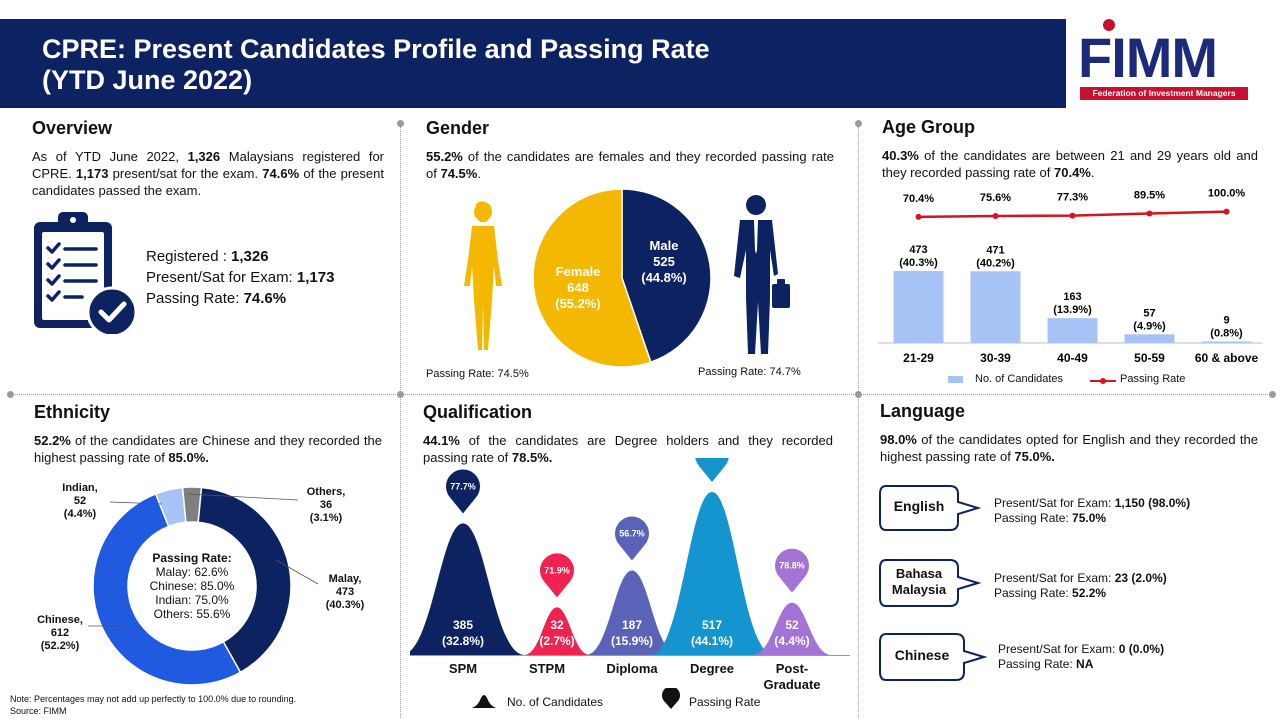 This screenshot has width=1280, height=720. What do you see at coordinates (216, 298) in the screenshot?
I see `stat-passing: Passing Rate: 74.6%` at bounding box center [216, 298].